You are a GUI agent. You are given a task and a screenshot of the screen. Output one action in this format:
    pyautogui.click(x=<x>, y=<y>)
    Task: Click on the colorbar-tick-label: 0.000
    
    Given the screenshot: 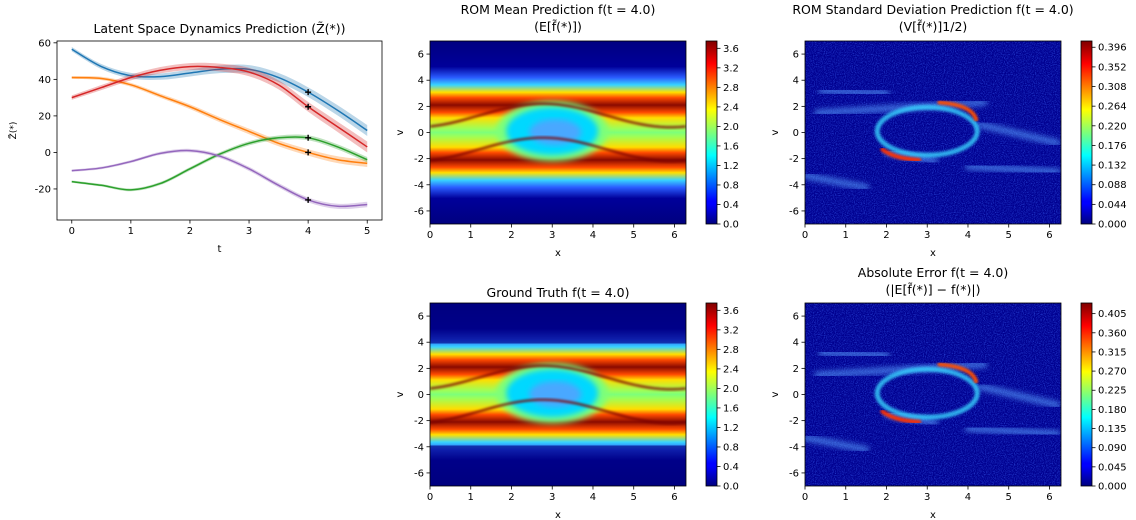 What is the action you would take?
    pyautogui.click(x=1112, y=225)
    